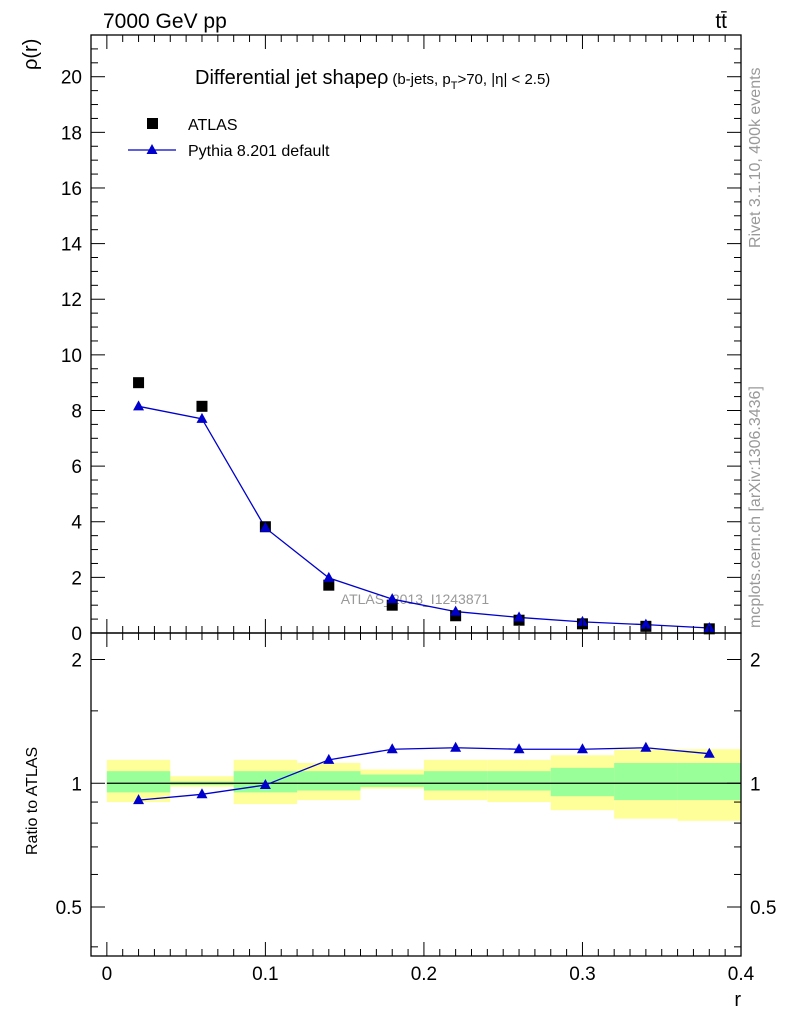  What do you see at coordinates (71, 78) in the screenshot?
I see `main-y-tick-label: 20` at bounding box center [71, 78].